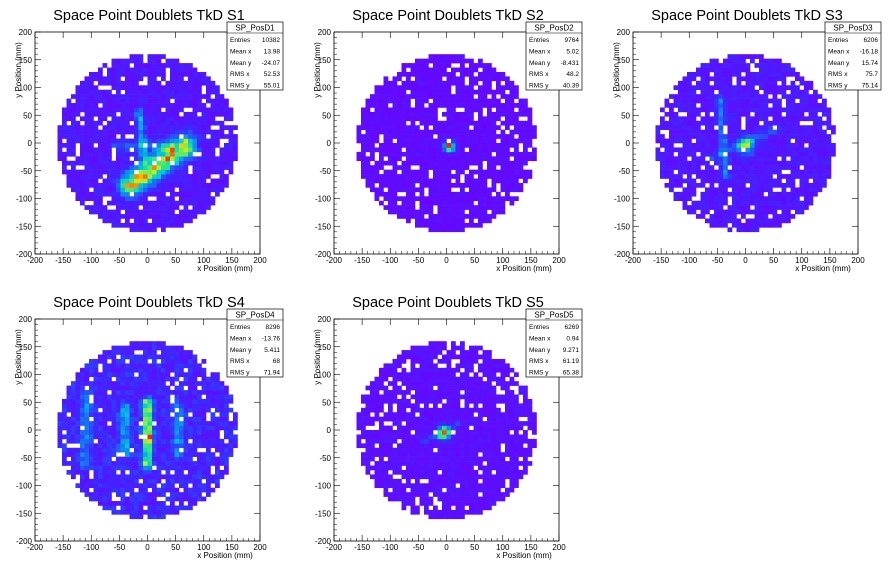 The image size is (896, 574). I want to click on stats-row-value: 48.2, so click(572, 74).